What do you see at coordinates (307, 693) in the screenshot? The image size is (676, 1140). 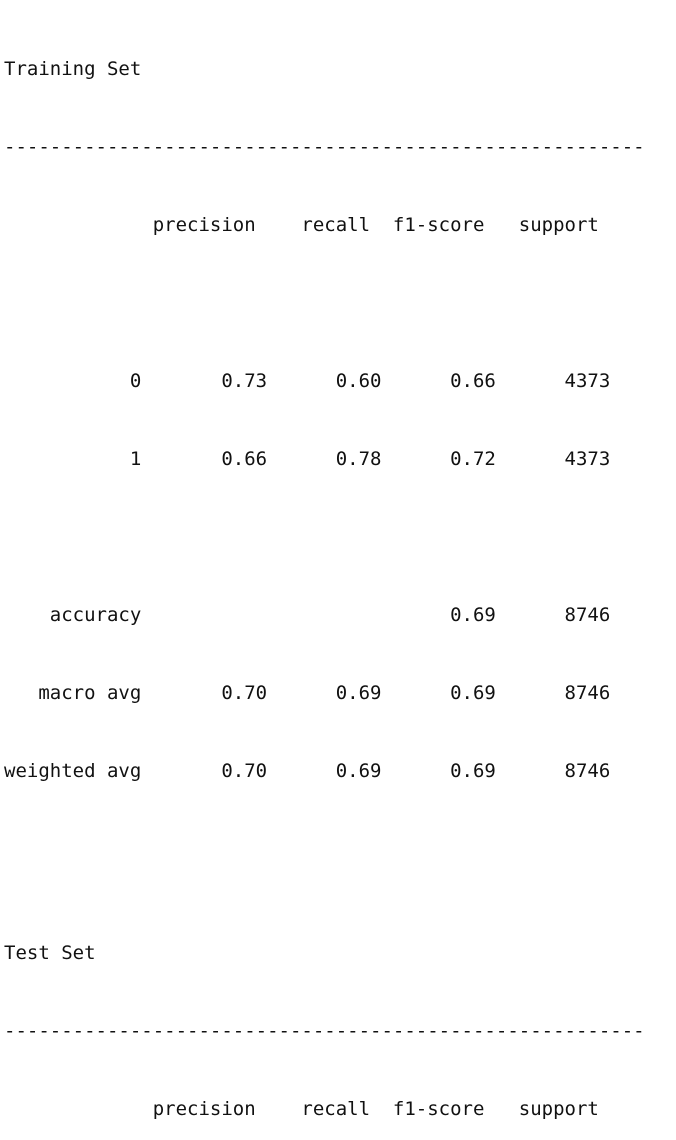 I see `training-row-macro-avg: macro avg 0.70 0.69 0.69 8746` at bounding box center [307, 693].